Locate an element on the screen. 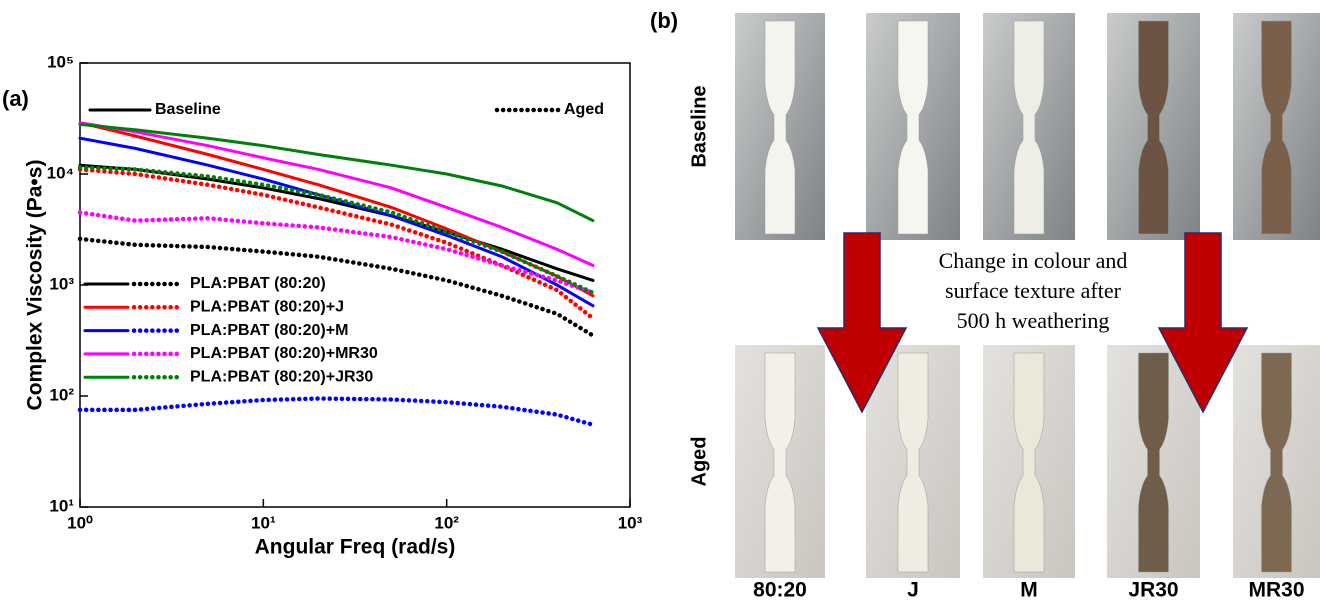 This screenshot has width=1320, height=606. row-label: Baseline is located at coordinates (699, 126).